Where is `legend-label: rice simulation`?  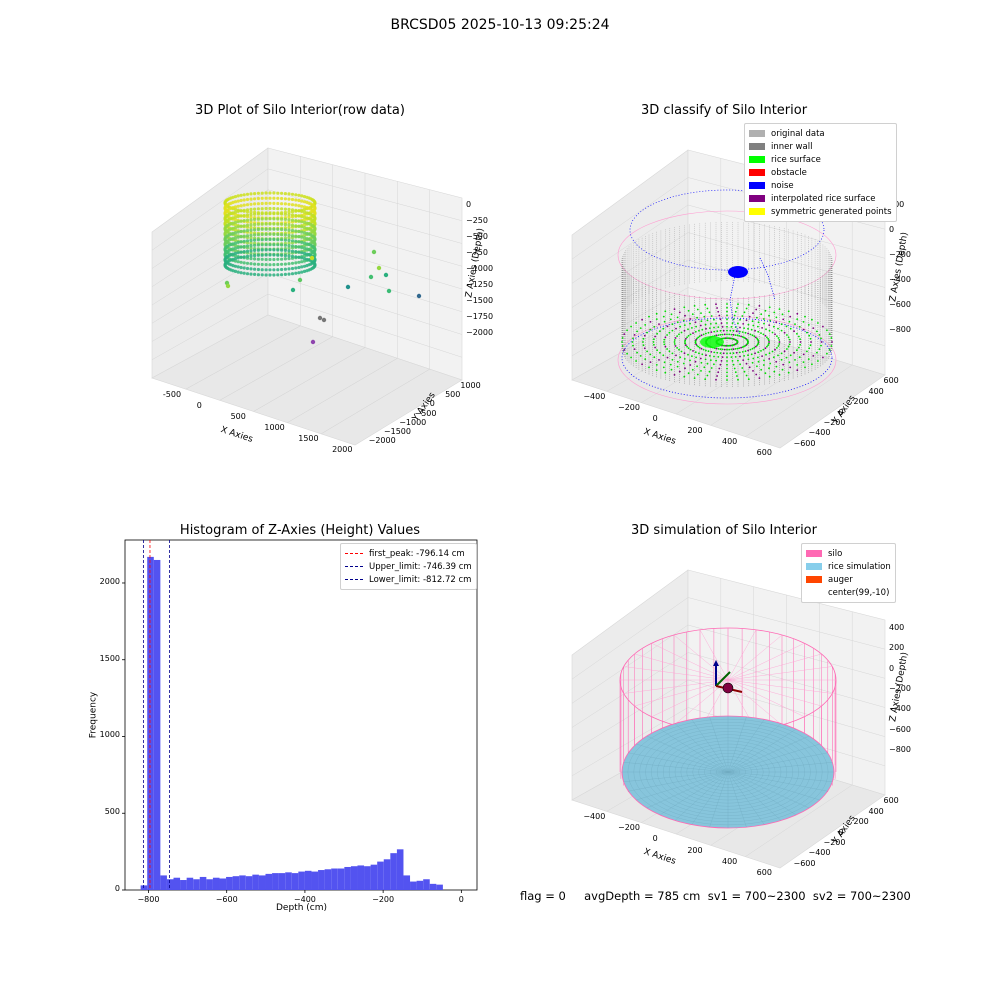
legend-label: rice simulation is located at coordinates (859, 566).